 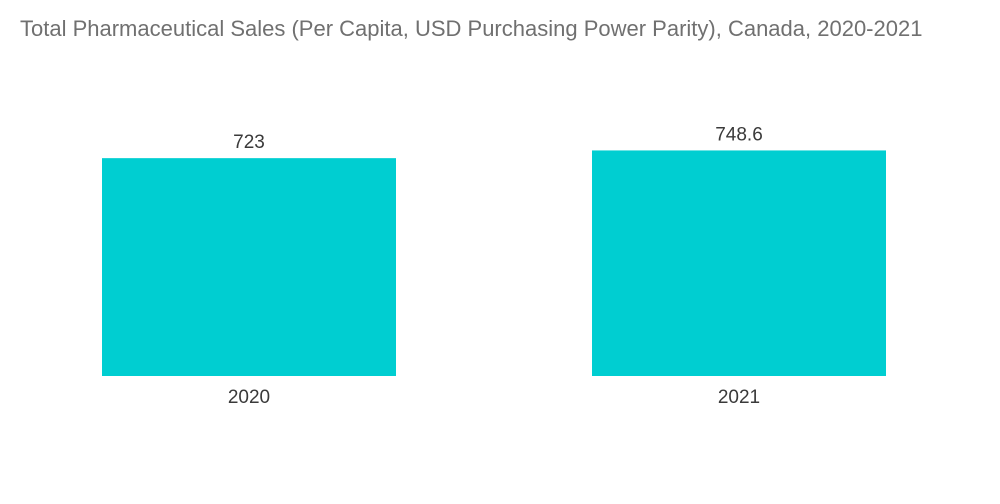 What do you see at coordinates (739, 397) in the screenshot?
I see `x-tick-label-2021: 2021` at bounding box center [739, 397].